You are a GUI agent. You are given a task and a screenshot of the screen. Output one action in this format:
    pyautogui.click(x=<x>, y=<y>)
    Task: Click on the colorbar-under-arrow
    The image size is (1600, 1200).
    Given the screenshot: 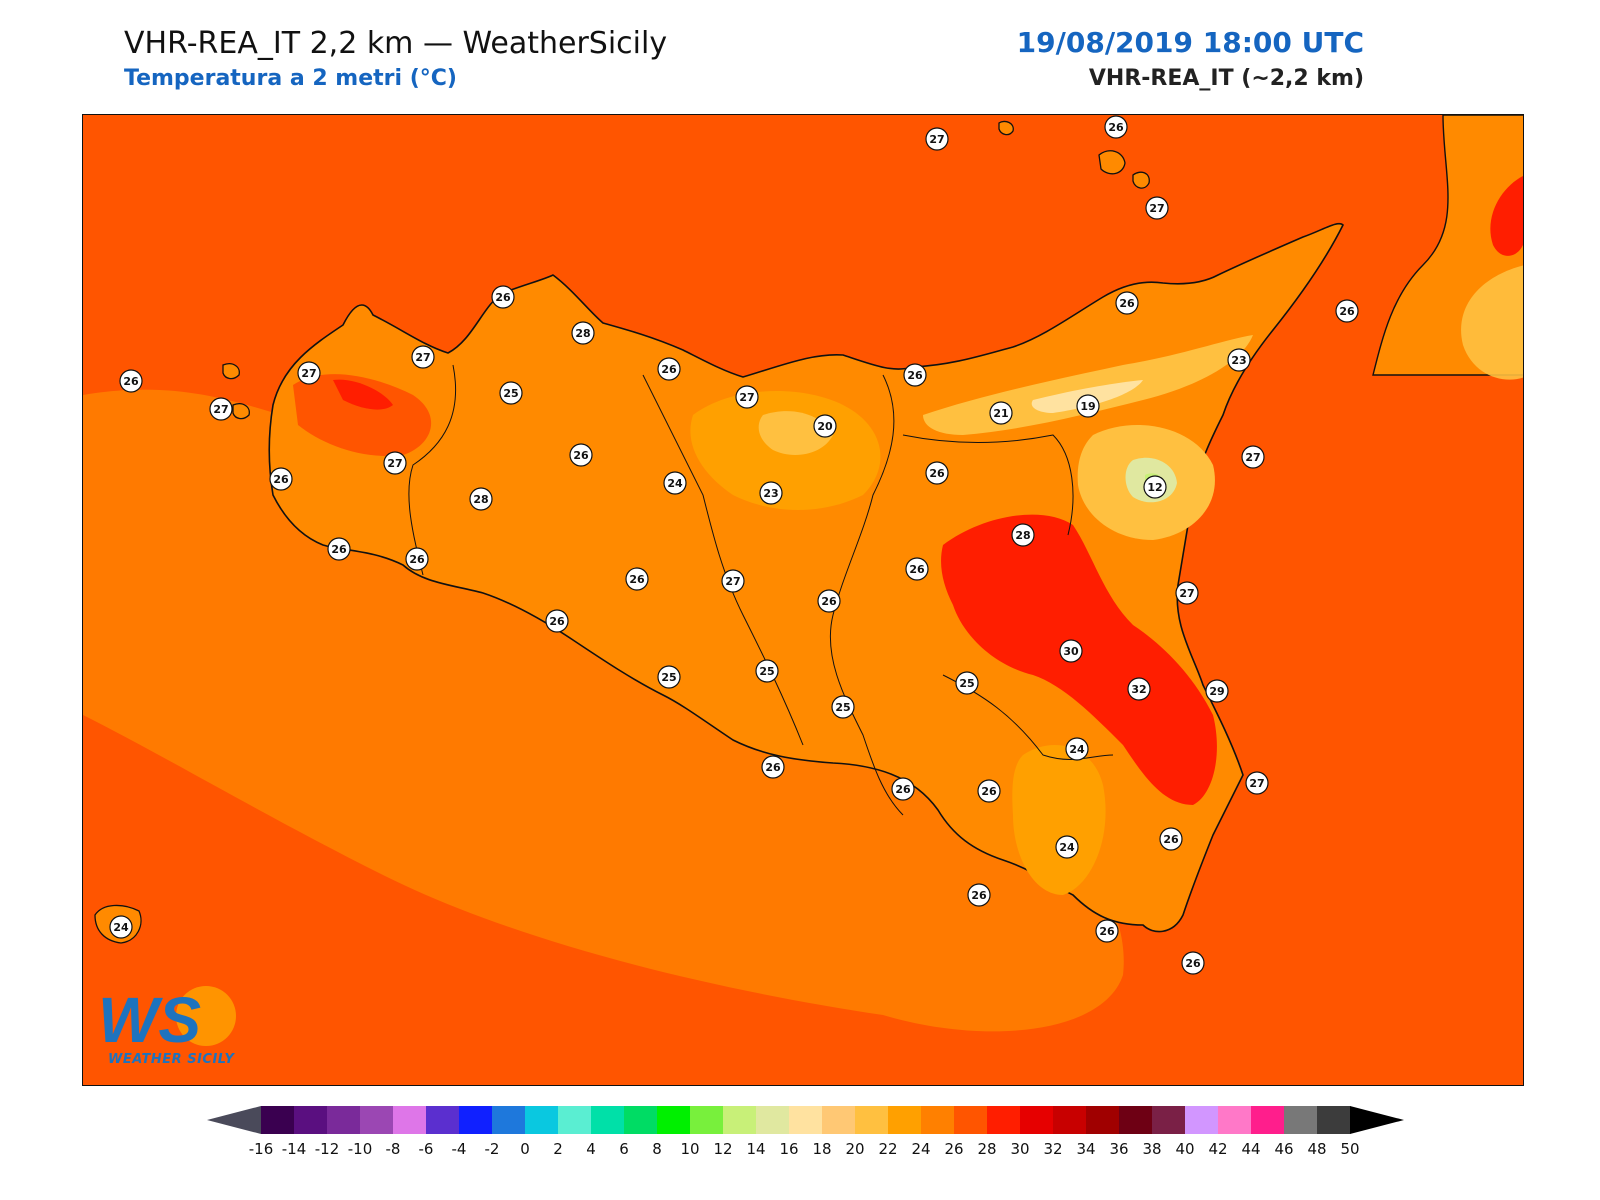 What is the action you would take?
    pyautogui.click(x=234, y=1120)
    